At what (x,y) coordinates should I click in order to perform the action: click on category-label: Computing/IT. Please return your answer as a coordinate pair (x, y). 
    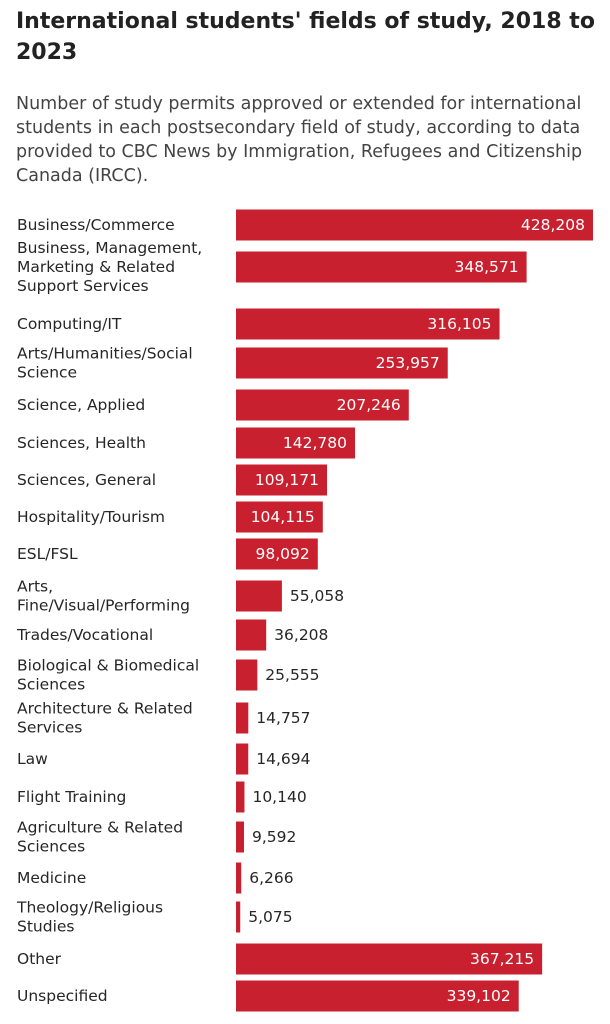
    Looking at the image, I should click on (69, 324).